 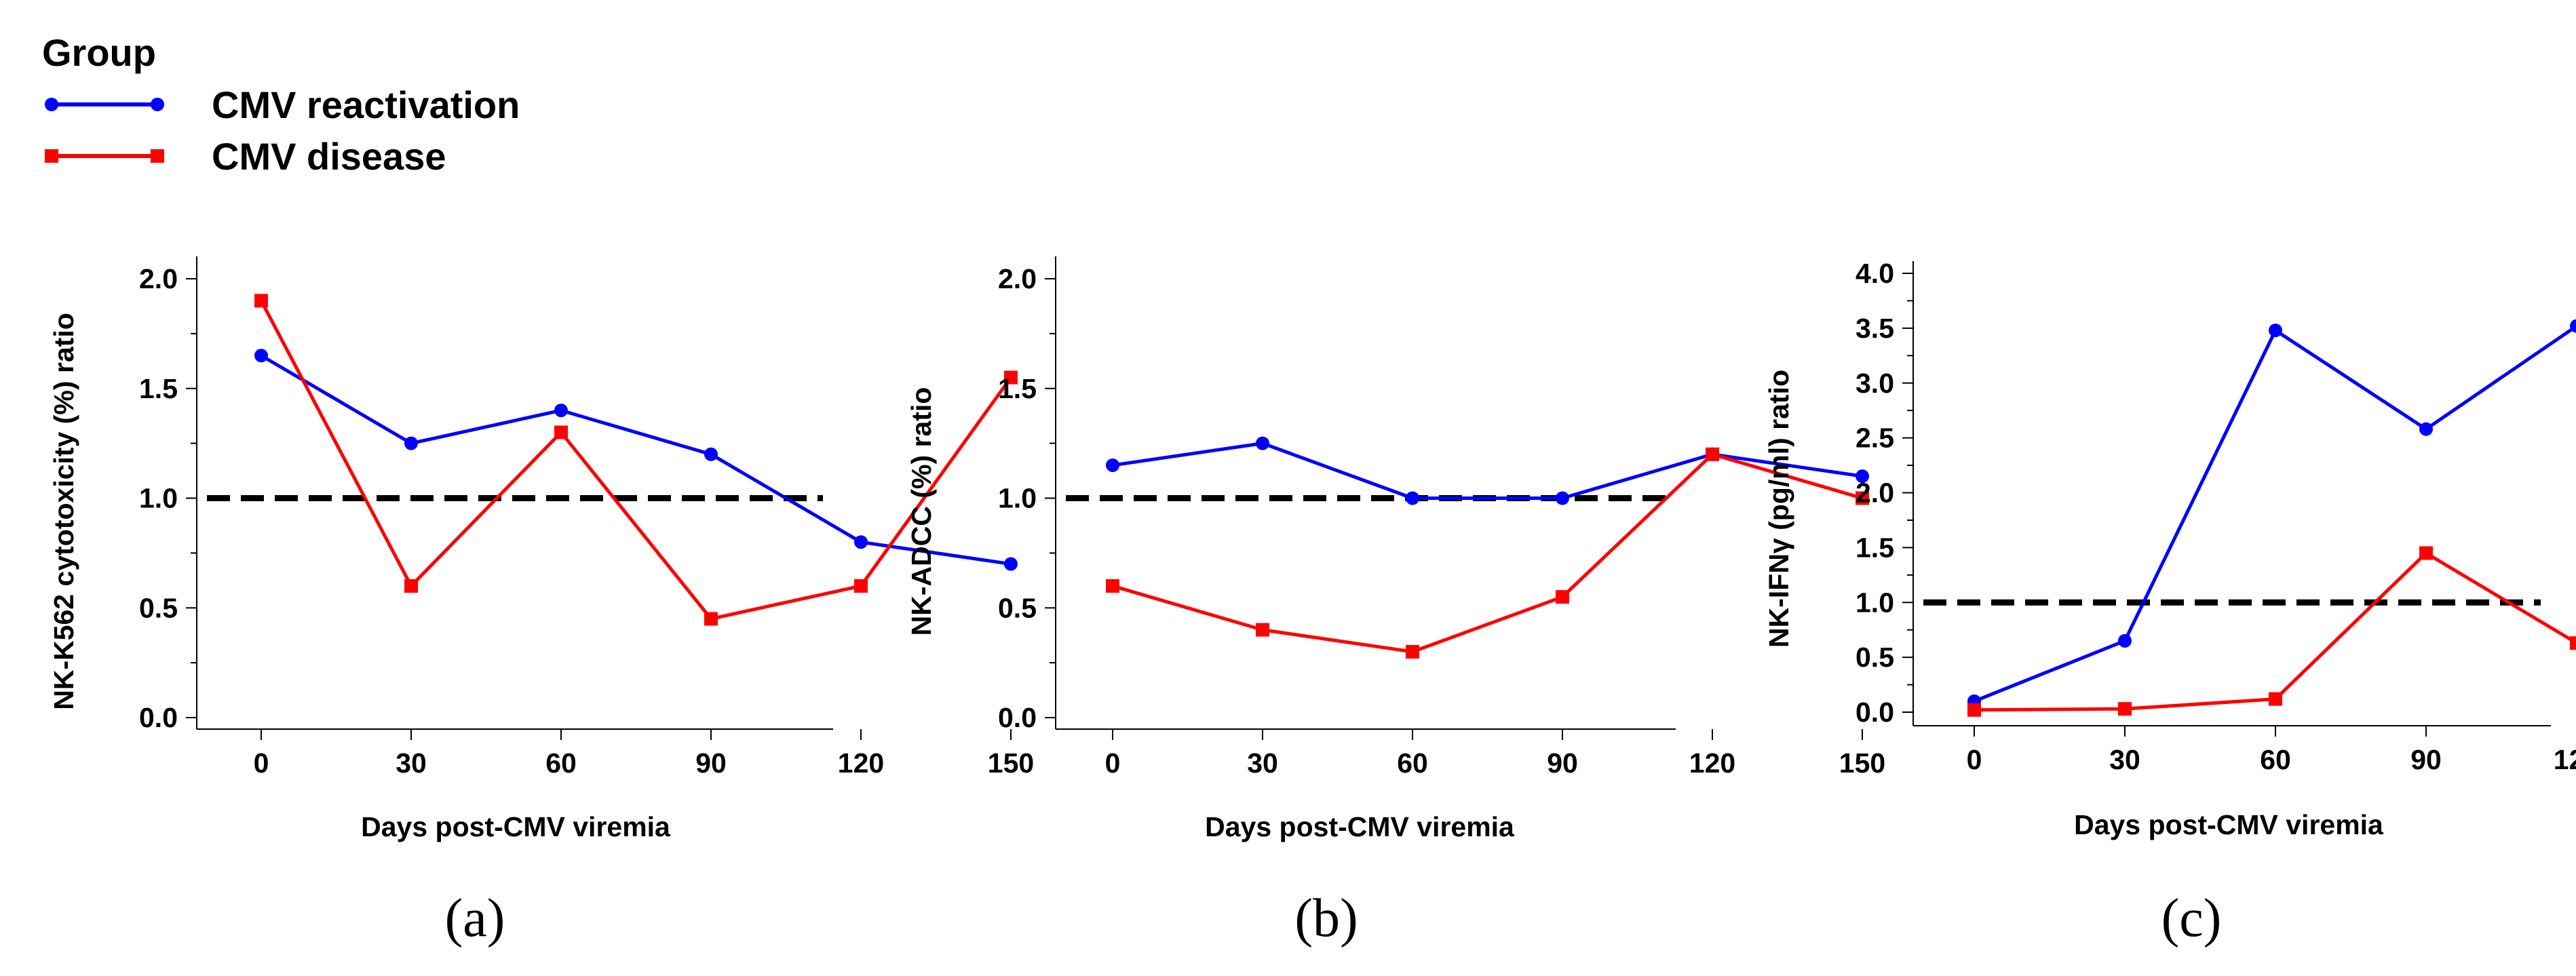 What do you see at coordinates (2191, 918) in the screenshot?
I see `panel-c-label: (c)` at bounding box center [2191, 918].